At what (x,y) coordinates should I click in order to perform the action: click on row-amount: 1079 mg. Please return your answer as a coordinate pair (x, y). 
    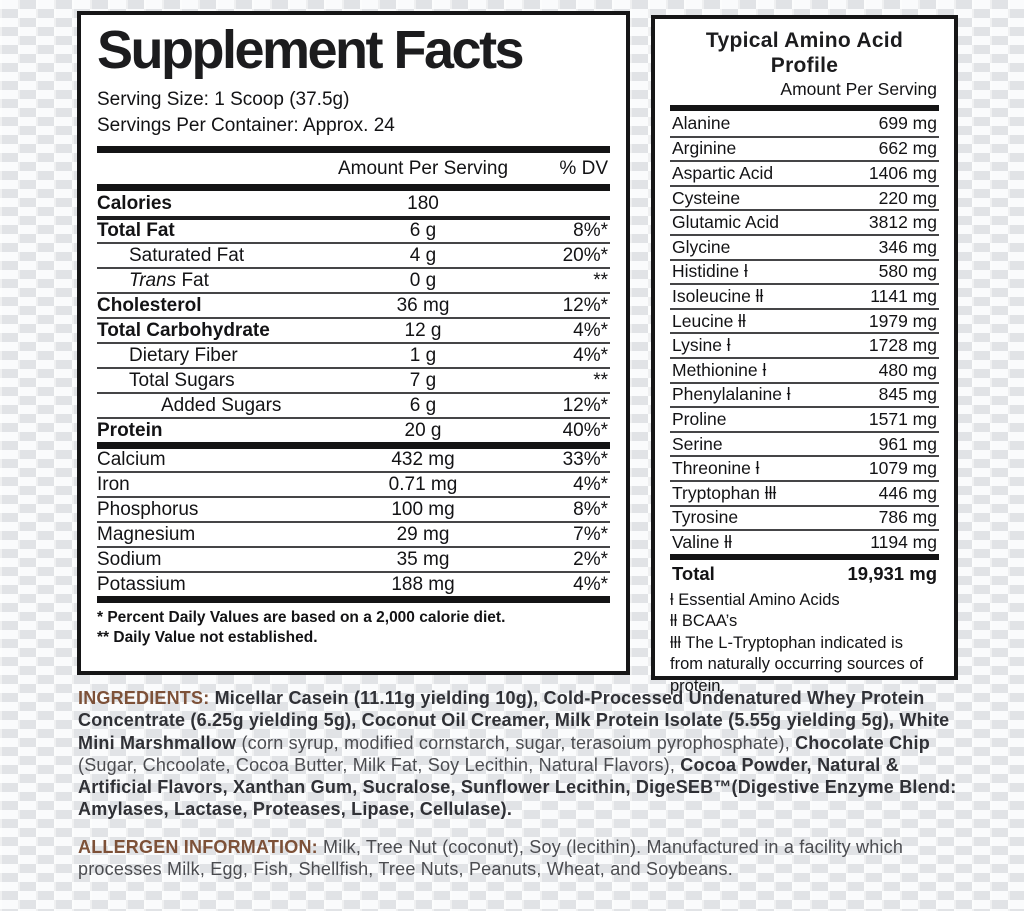
    Looking at the image, I should click on (902, 468).